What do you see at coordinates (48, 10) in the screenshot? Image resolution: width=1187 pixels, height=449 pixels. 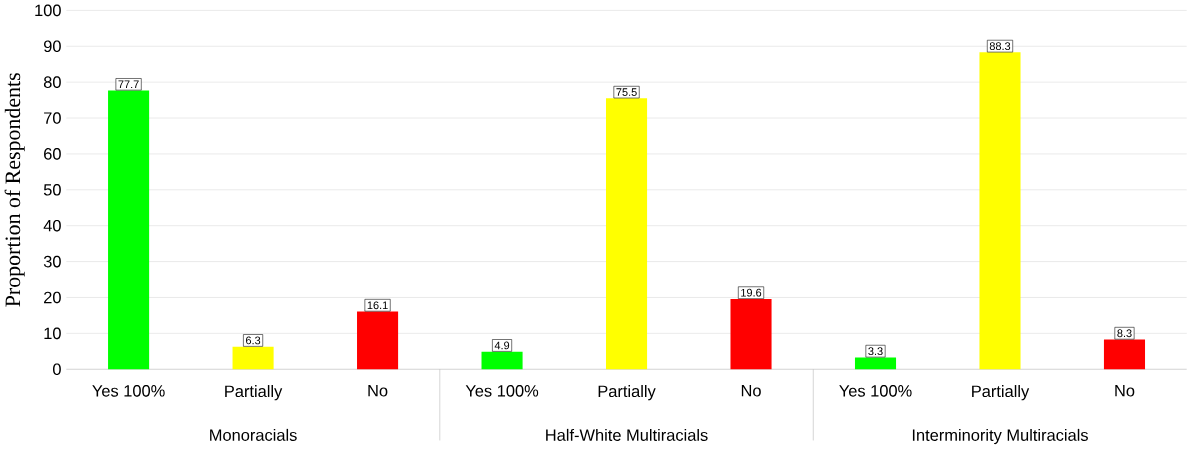 I see `y-tick-label: 100` at bounding box center [48, 10].